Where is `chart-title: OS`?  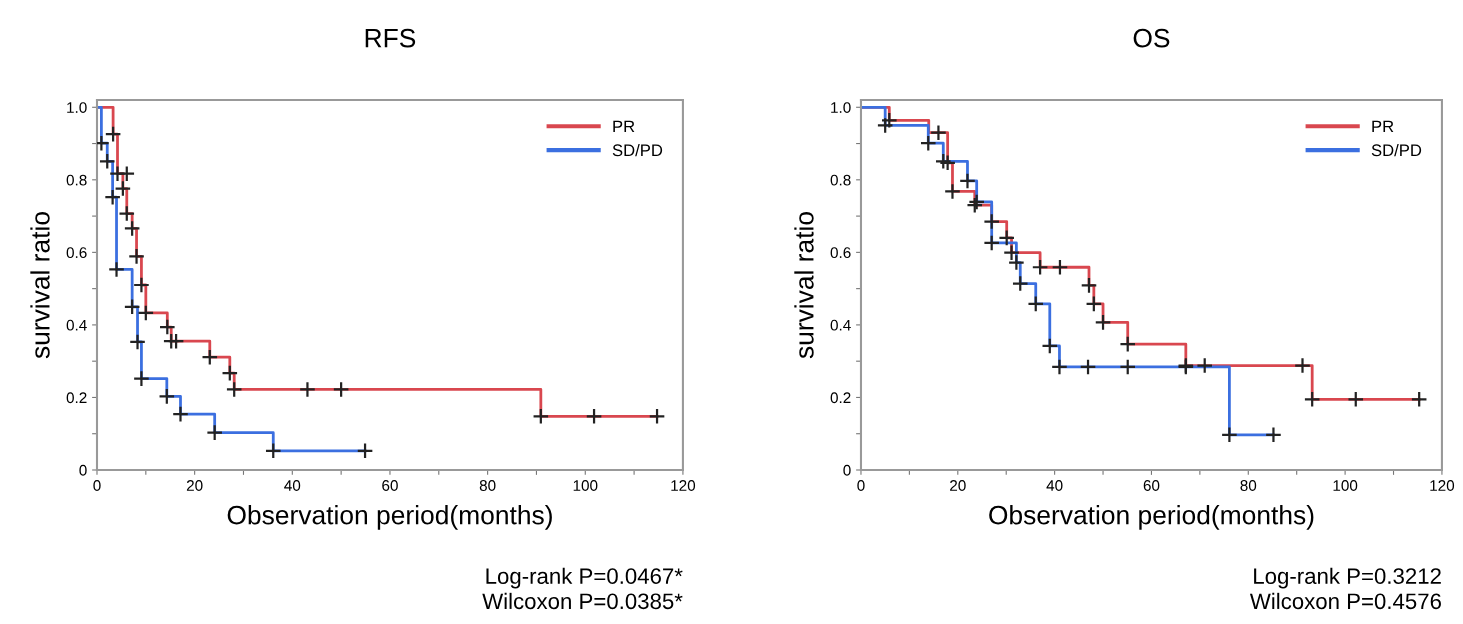
chart-title: OS is located at coordinates (1151, 38).